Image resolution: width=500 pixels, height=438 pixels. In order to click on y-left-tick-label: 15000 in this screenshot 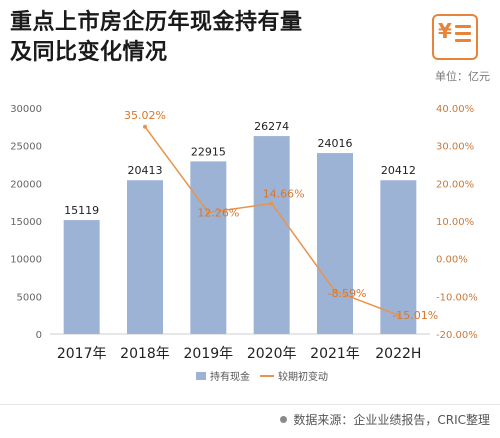, I will do `click(26, 222)`.